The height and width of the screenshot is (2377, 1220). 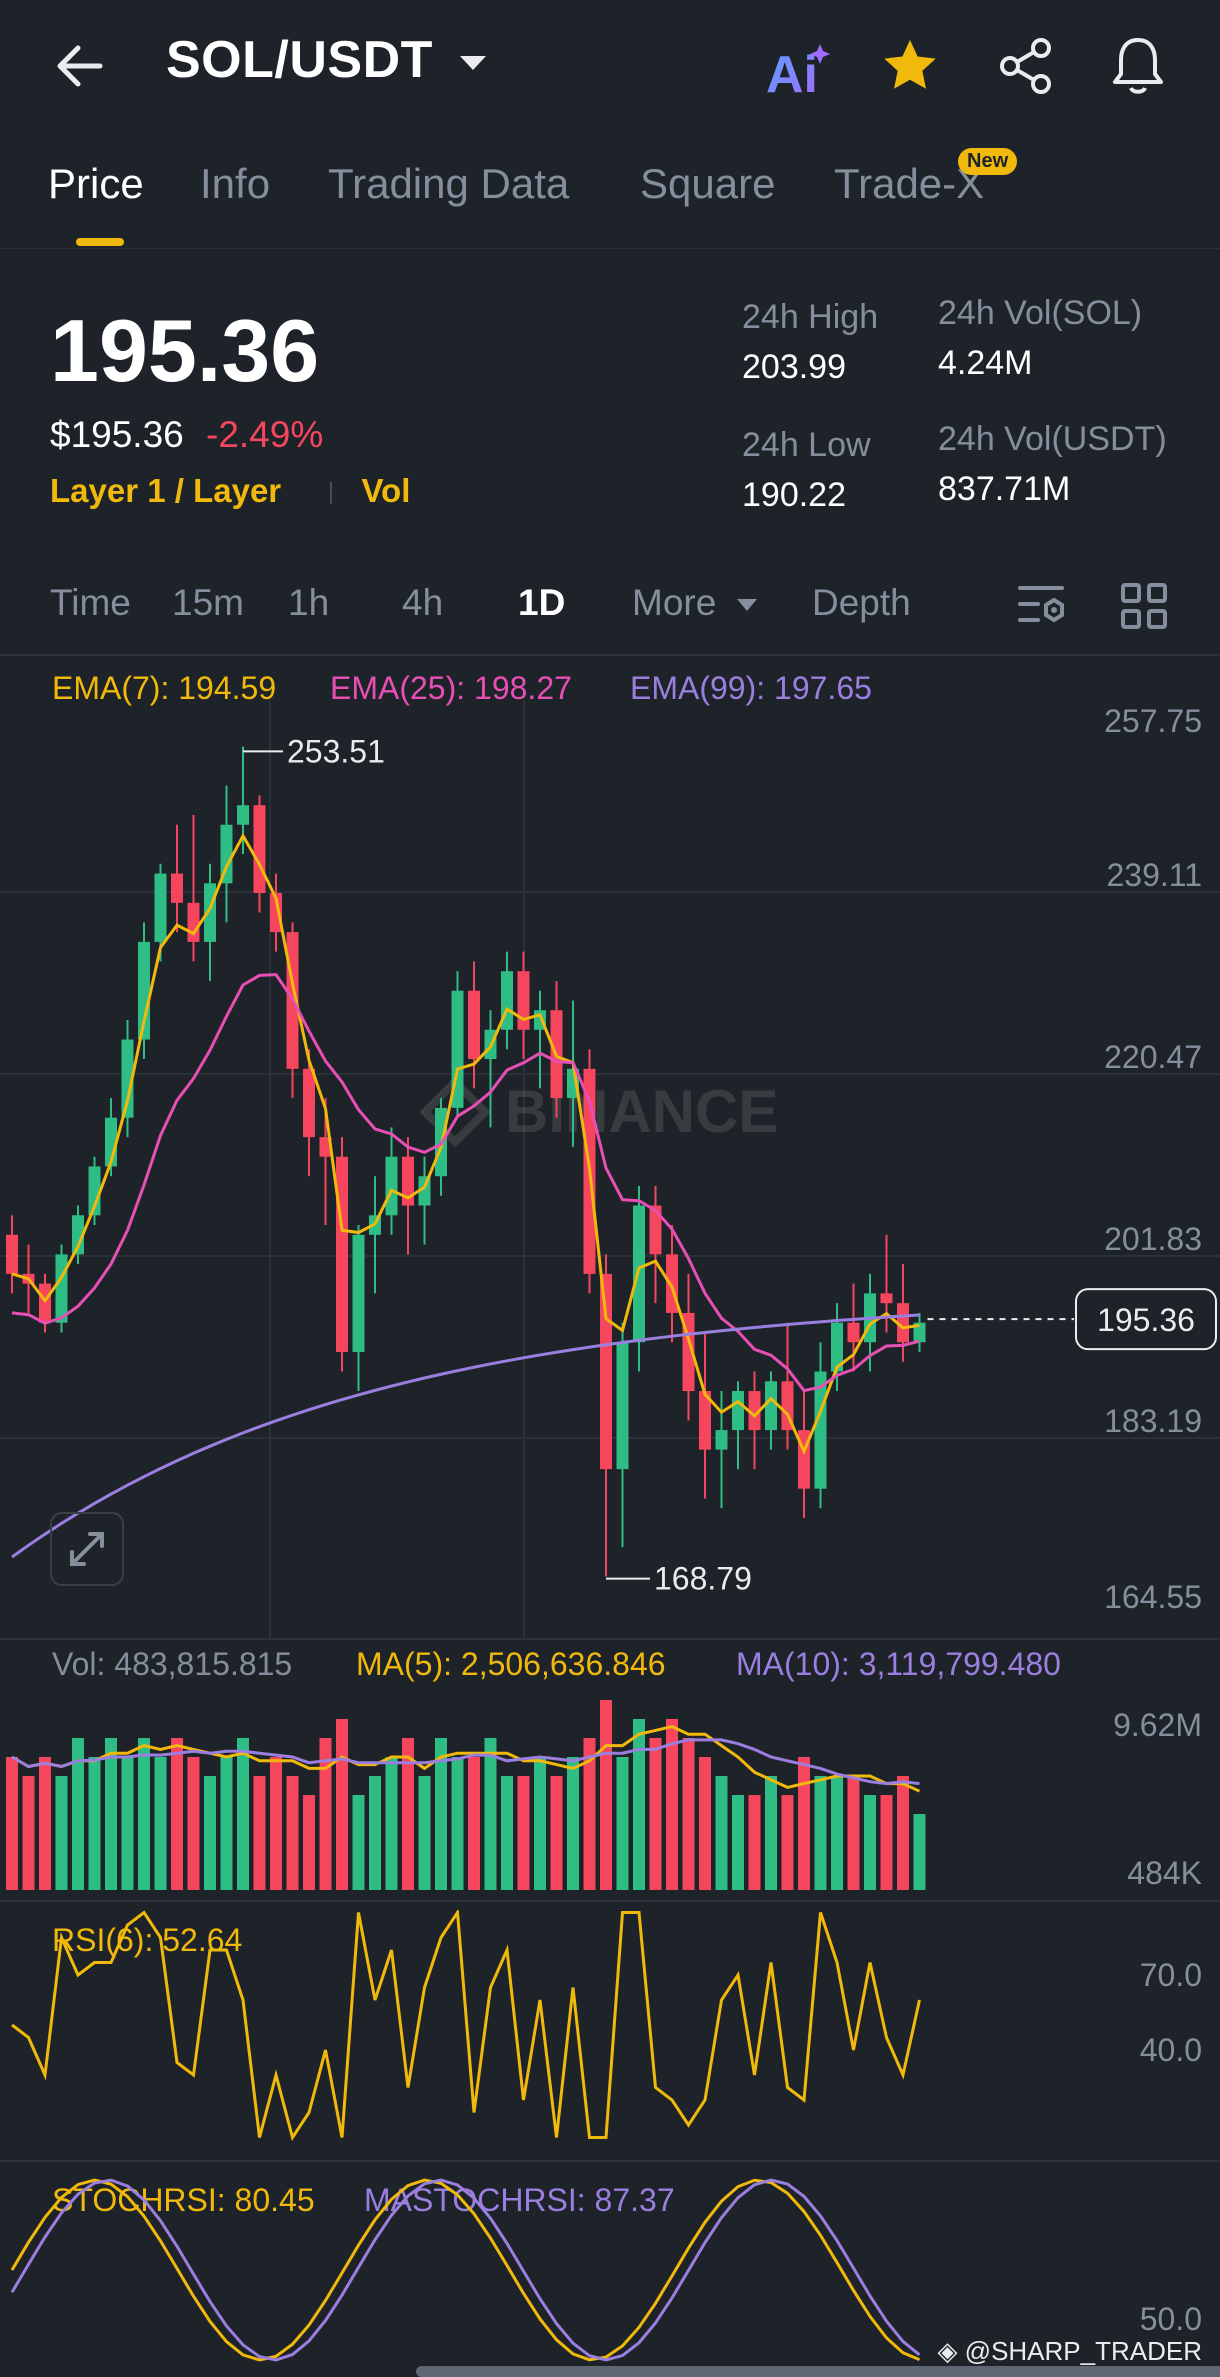 I want to click on alert-button, so click(x=1138, y=67).